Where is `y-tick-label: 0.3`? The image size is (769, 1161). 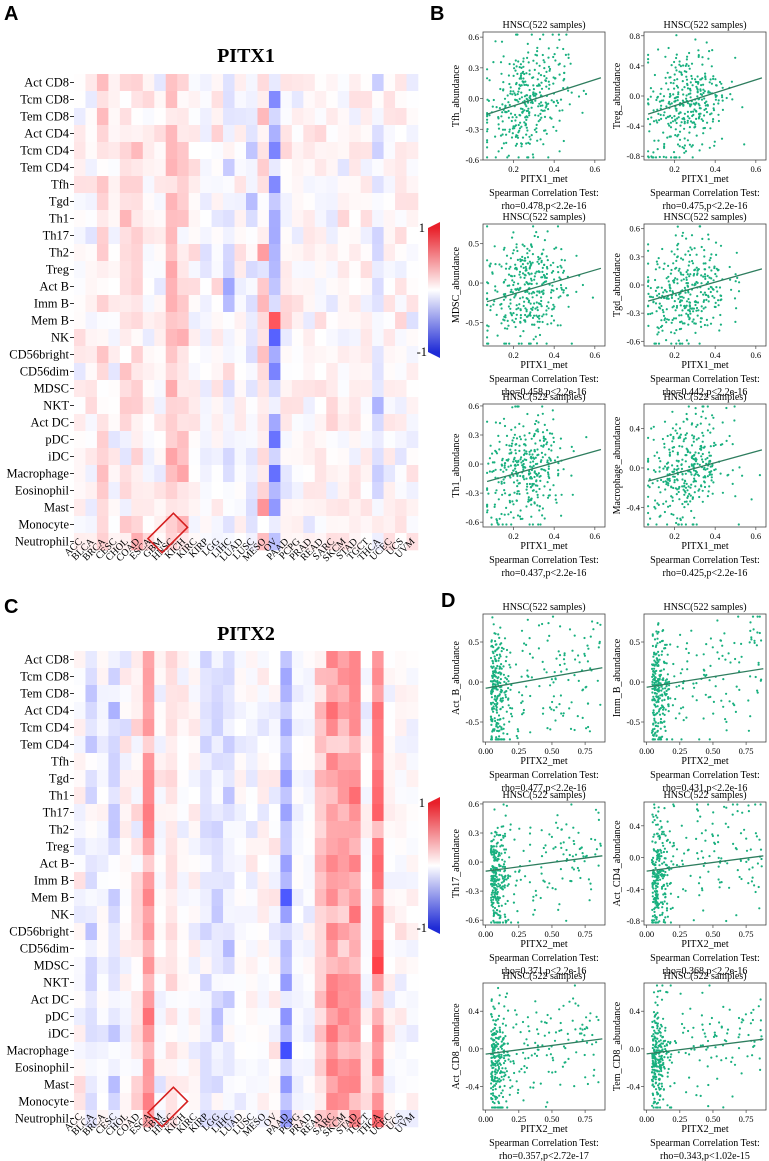
y-tick-label: 0.3 is located at coordinates (634, 257).